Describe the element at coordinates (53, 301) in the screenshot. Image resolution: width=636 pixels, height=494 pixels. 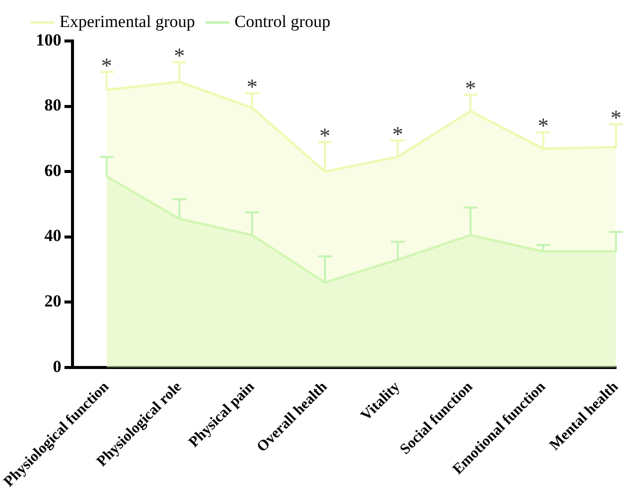
I see `y-tick-label: 20` at that location.